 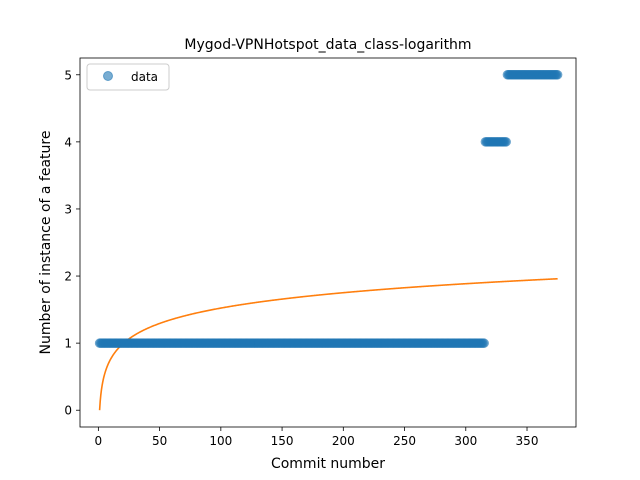 What do you see at coordinates (159, 441) in the screenshot?
I see `x-tick-label: 50` at bounding box center [159, 441].